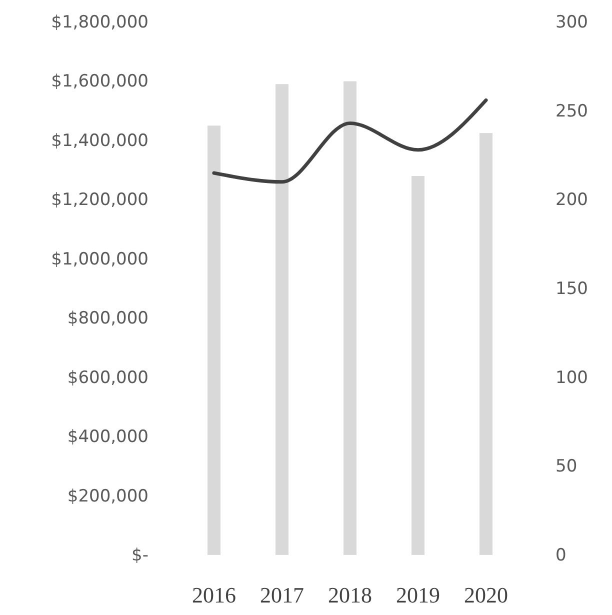 Image resolution: width=612 pixels, height=615 pixels. I want to click on y2-tick-label: 100, so click(572, 378).